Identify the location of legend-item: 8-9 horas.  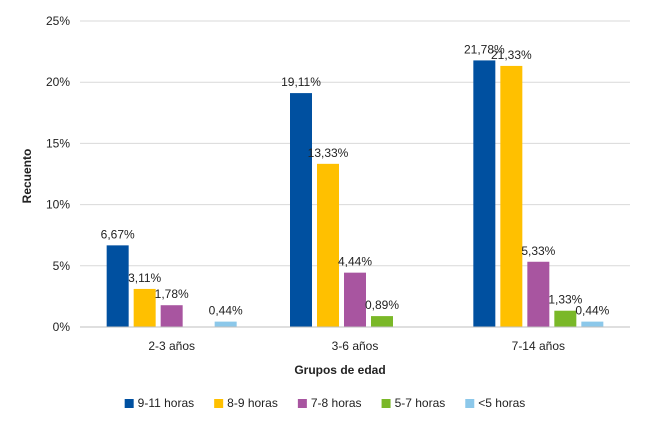
(246, 403).